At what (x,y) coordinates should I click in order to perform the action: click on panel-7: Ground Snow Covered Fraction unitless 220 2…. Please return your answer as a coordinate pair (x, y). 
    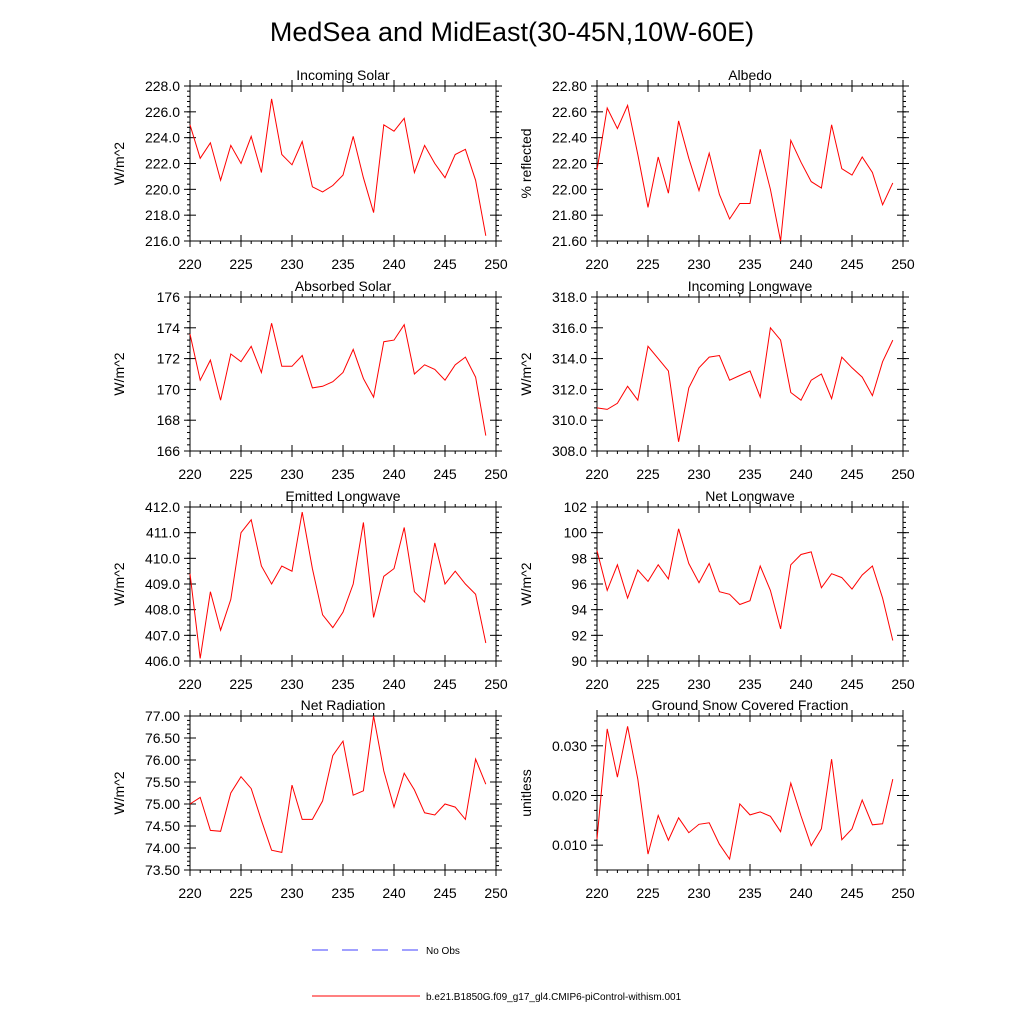
    Looking at the image, I should click on (716, 799).